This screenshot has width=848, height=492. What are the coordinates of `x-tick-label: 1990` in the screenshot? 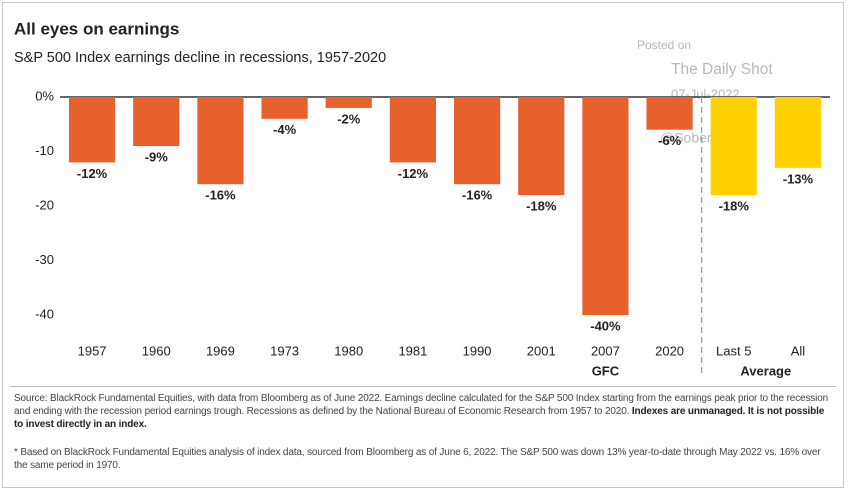 It's located at (477, 350).